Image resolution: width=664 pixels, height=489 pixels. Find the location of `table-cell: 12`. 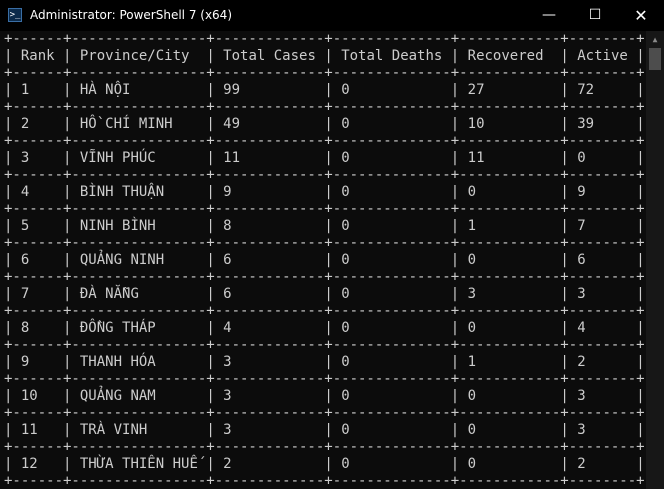

table-cell: 12 is located at coordinates (38, 464).